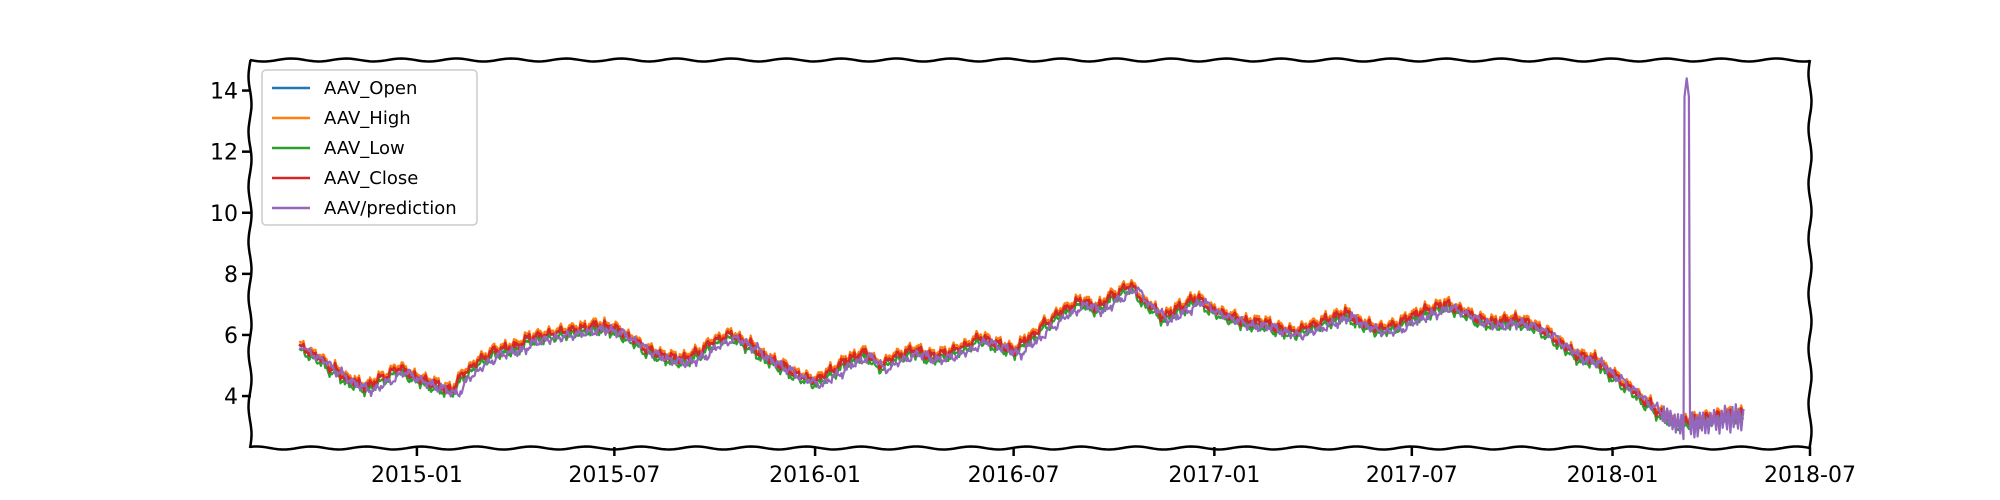  I want to click on x-tick-label: 2017-01, so click(1214, 475).